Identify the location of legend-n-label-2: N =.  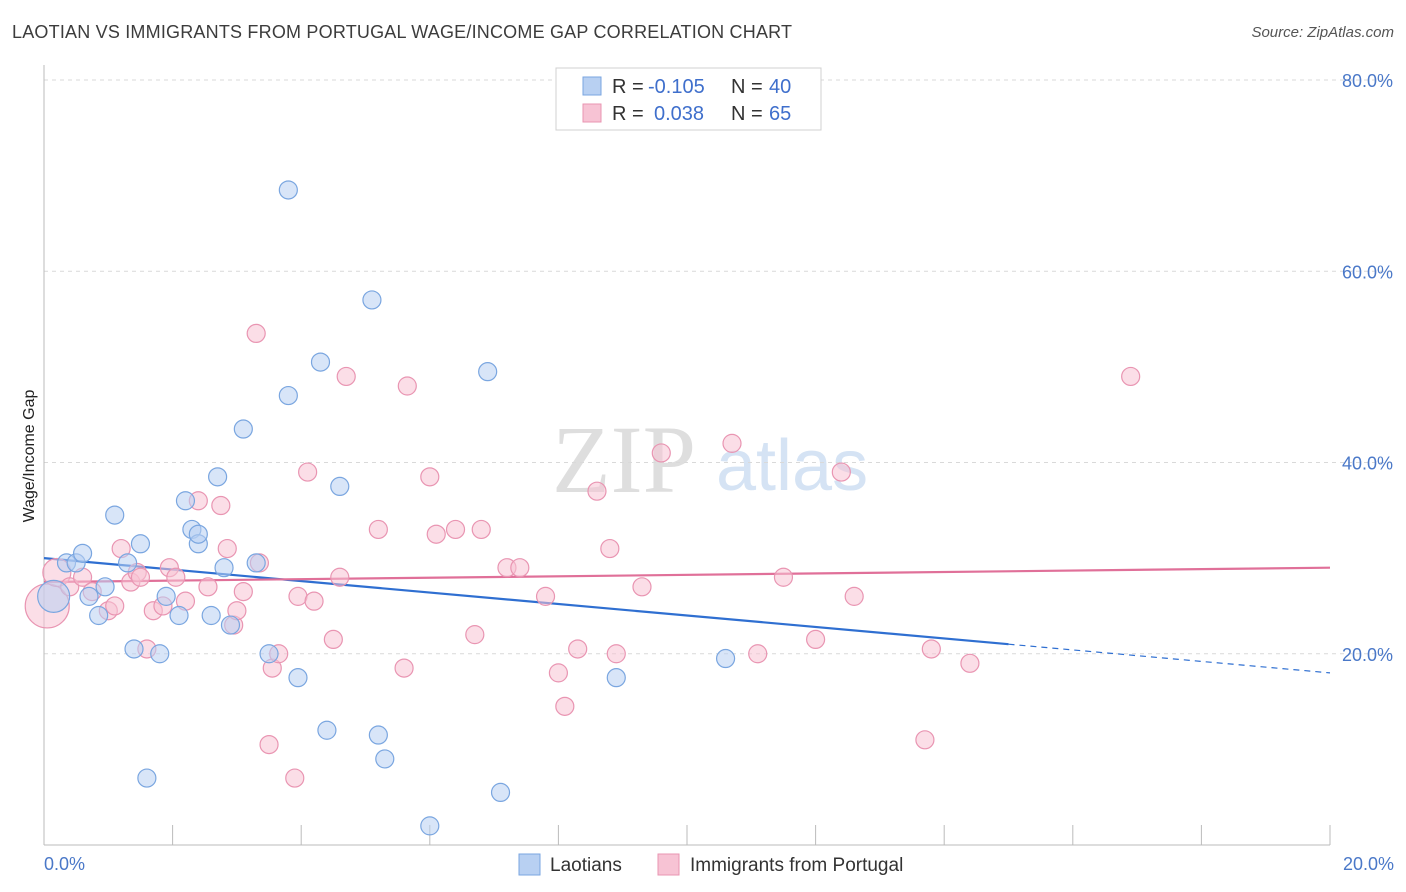
(747, 114).